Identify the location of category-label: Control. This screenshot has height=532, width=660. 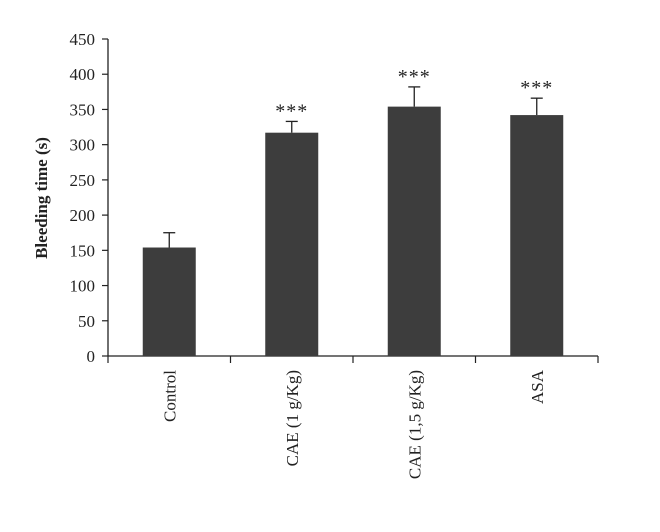
(169, 396).